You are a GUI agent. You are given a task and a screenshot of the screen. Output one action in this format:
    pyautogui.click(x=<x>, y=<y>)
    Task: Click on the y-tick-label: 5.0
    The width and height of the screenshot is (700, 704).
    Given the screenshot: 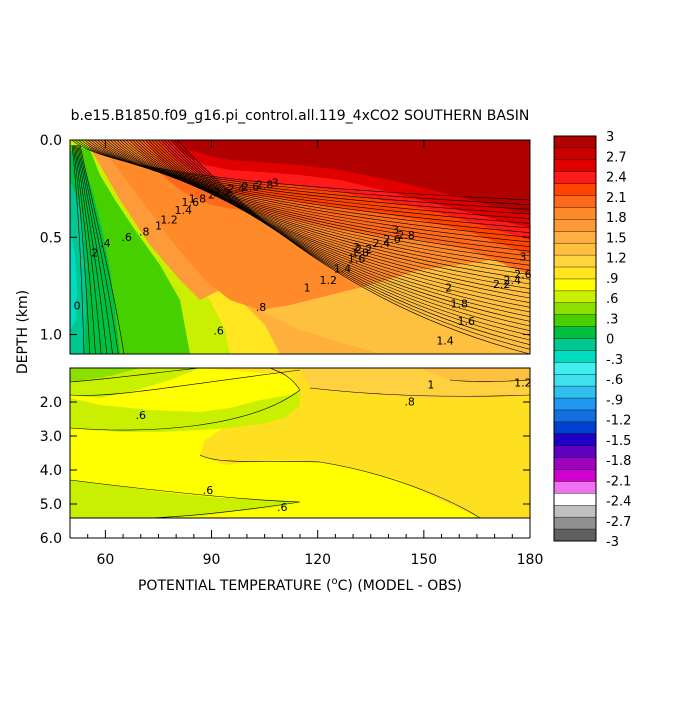 What is the action you would take?
    pyautogui.click(x=51, y=505)
    